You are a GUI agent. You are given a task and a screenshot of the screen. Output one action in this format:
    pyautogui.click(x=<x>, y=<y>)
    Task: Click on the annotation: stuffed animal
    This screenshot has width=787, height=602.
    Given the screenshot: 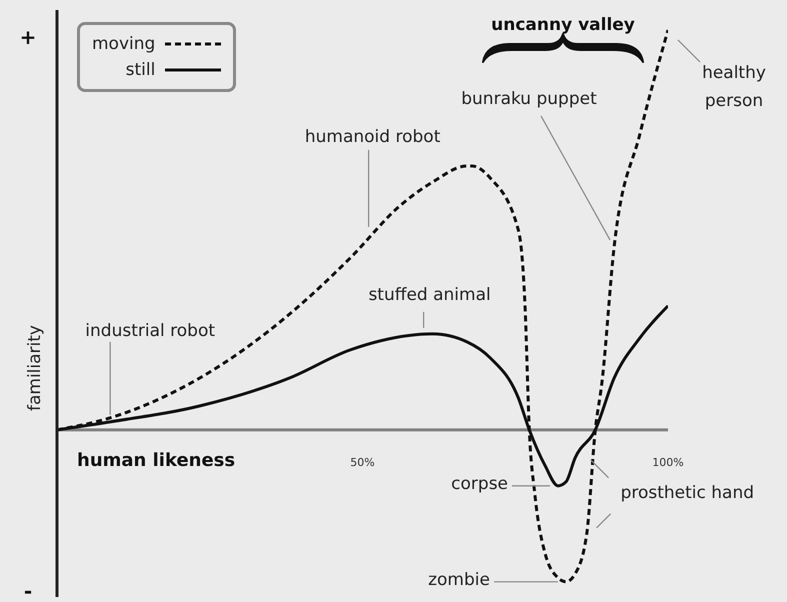 What is the action you would take?
    pyautogui.click(x=429, y=294)
    